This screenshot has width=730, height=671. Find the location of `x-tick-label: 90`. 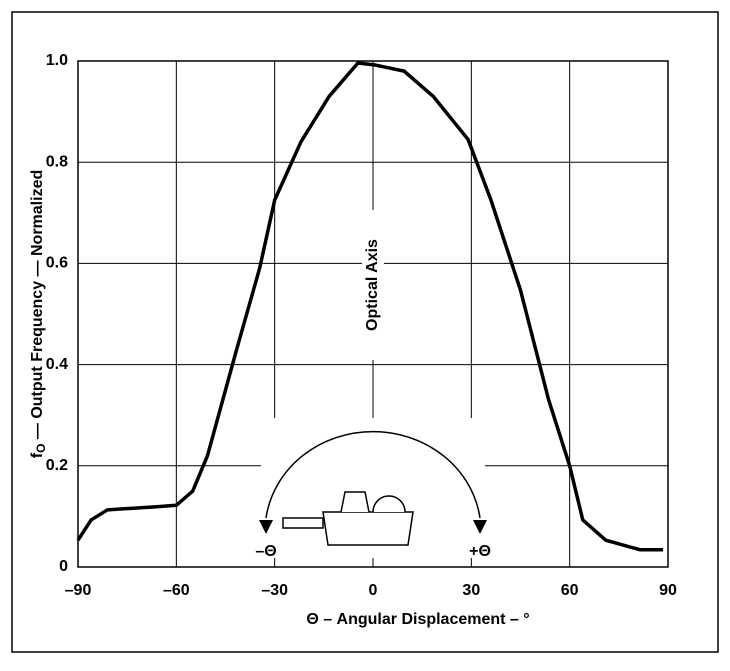

x-tick-label: 90 is located at coordinates (668, 590).